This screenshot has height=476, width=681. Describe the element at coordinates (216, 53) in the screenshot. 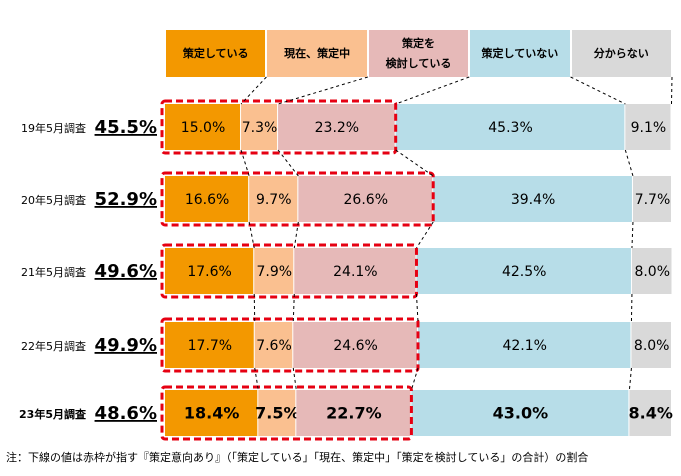

I see `legend-entry: 策定している` at that location.